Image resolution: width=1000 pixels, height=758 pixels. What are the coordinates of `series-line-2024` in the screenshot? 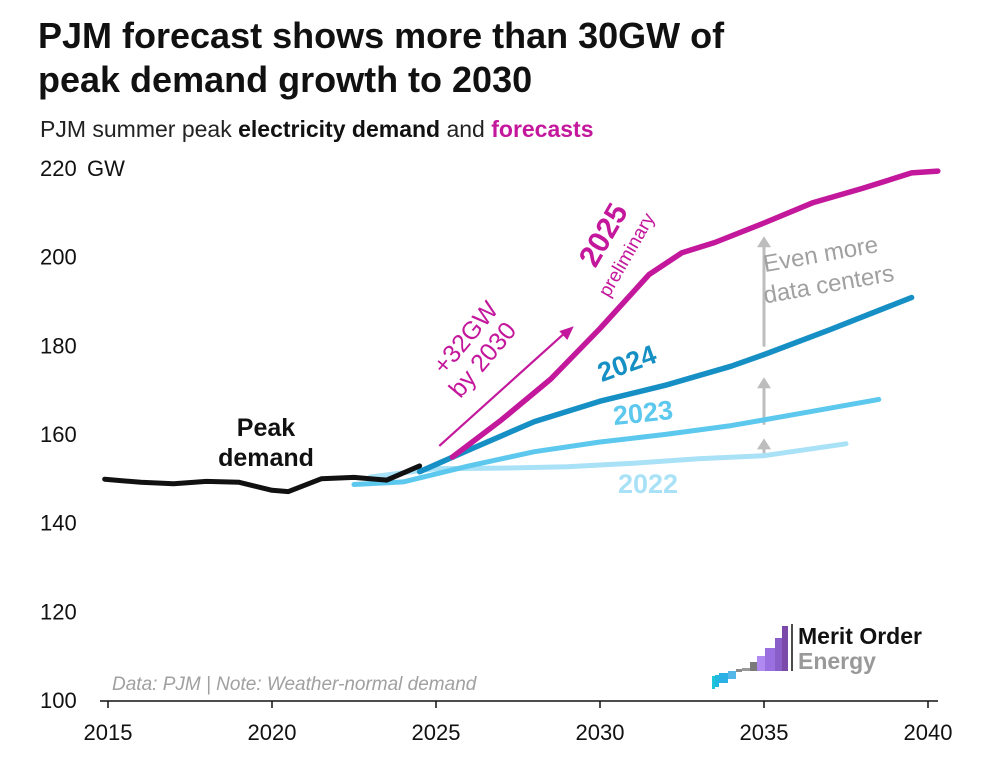 It's located at (665, 384).